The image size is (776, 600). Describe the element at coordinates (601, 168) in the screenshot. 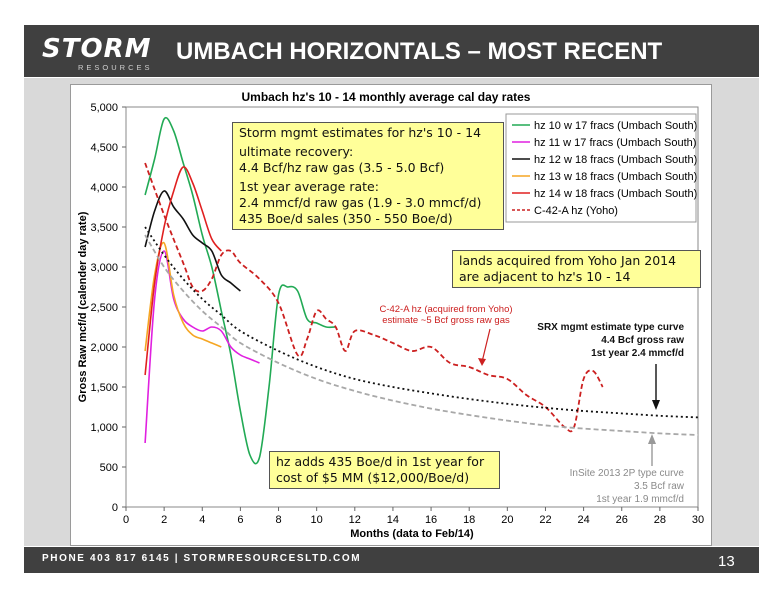

I see `legend-box` at that location.